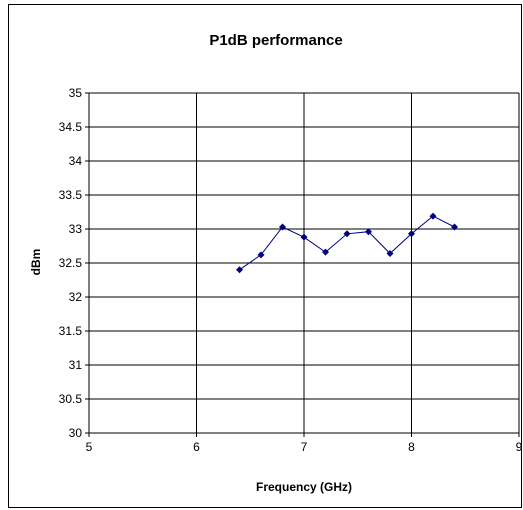 Image resolution: width=523 pixels, height=510 pixels. I want to click on y-tick-label: 31, so click(76, 365).